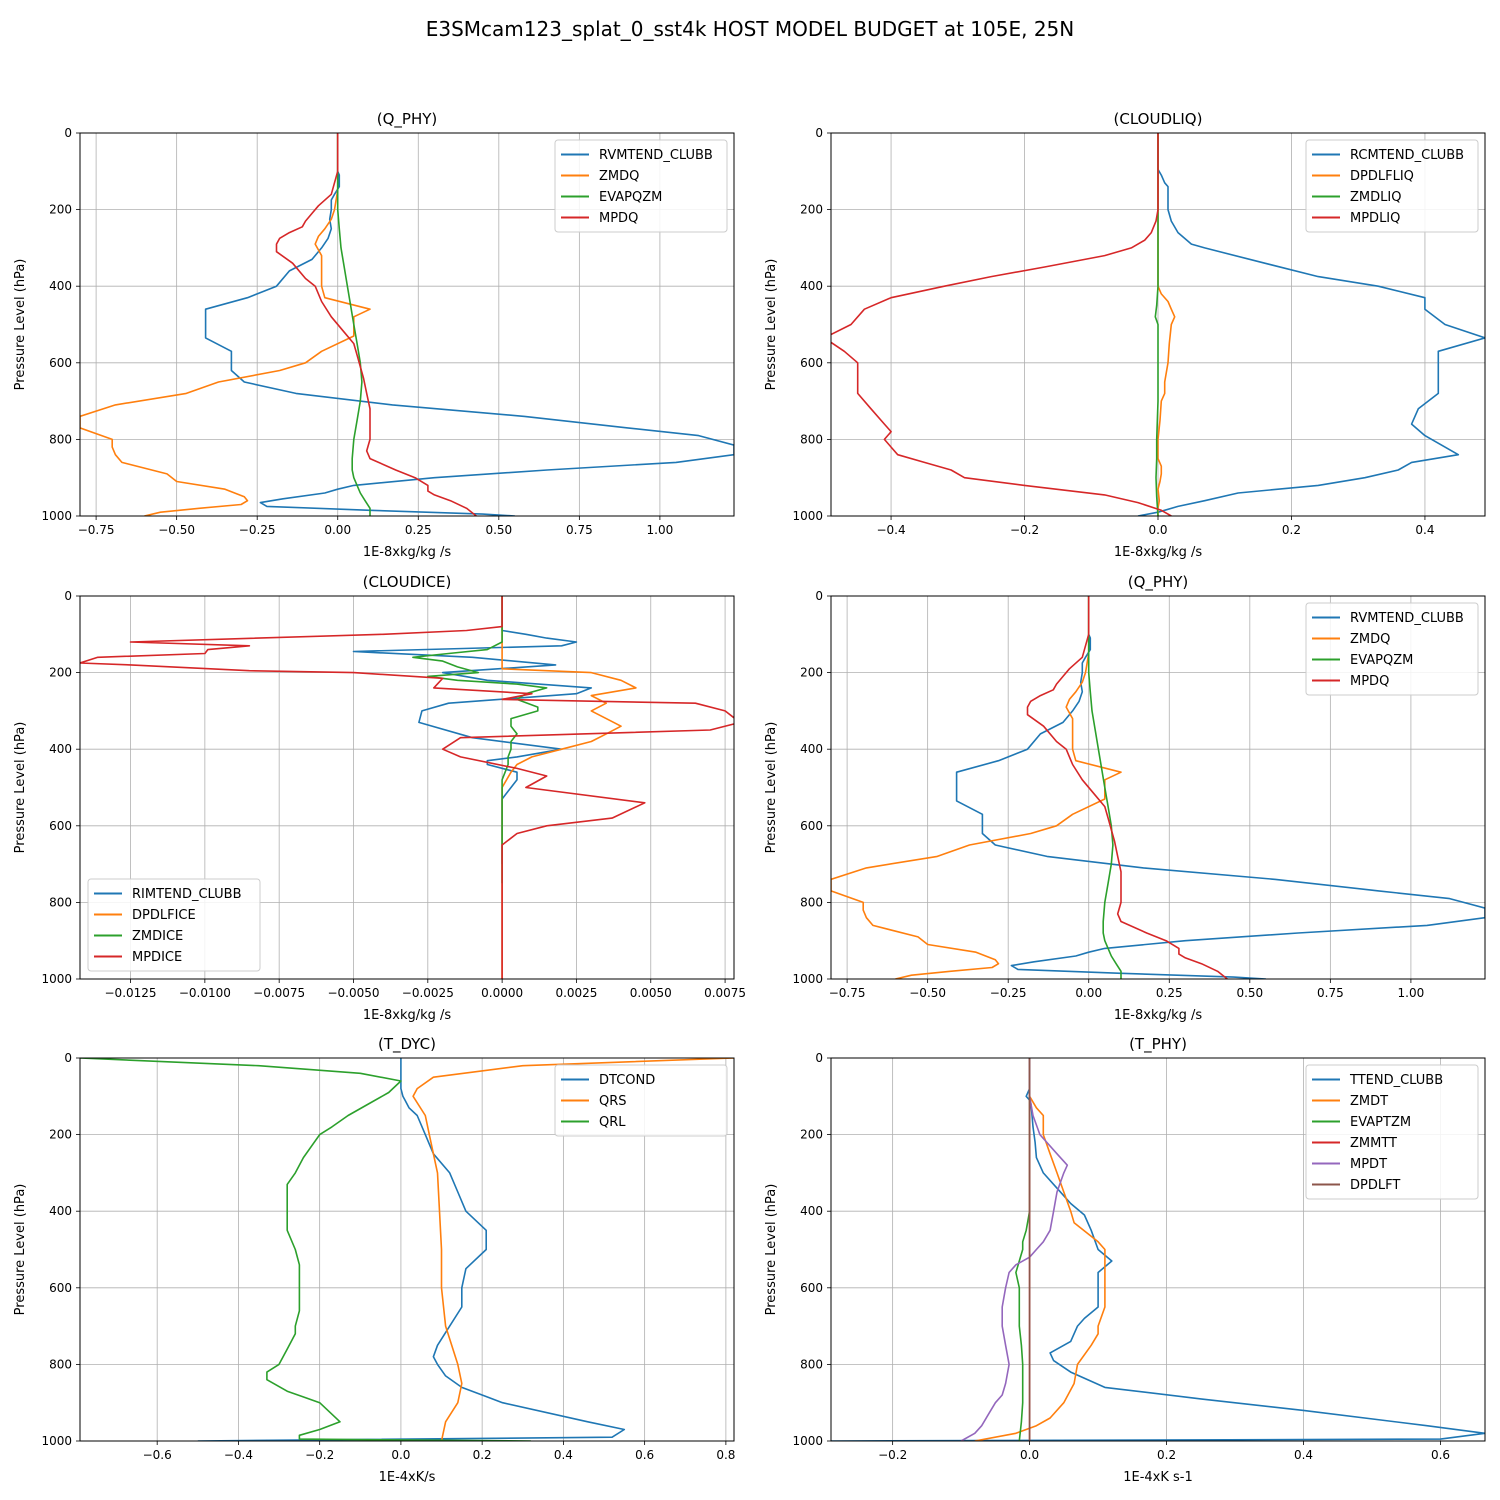 This screenshot has height=1500, width=1500. I want to click on x-tick-label: −0.0125, so click(131, 993).